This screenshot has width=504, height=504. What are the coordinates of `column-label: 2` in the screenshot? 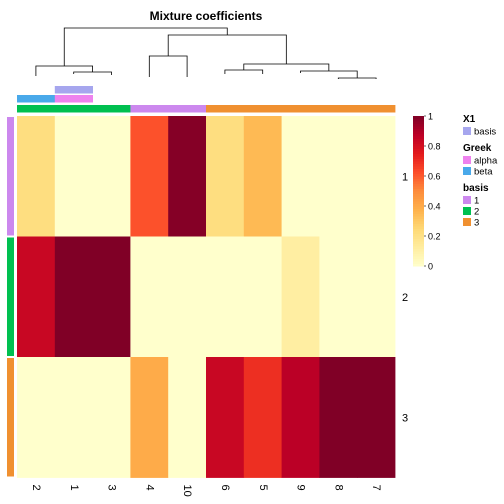 It's located at (36, 488).